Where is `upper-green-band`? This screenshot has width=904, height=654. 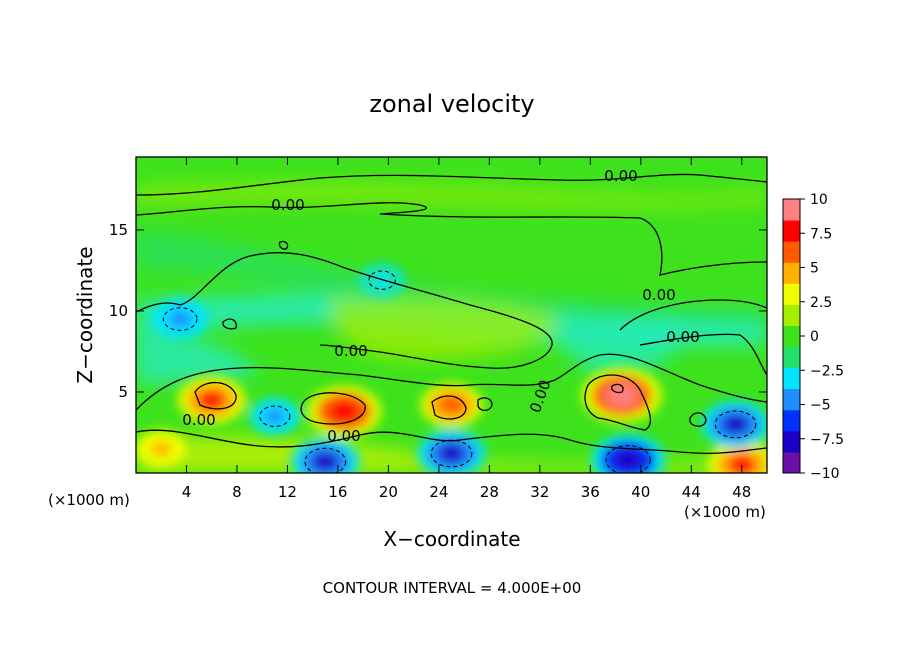
upper-green-band is located at coordinates (451, 280).